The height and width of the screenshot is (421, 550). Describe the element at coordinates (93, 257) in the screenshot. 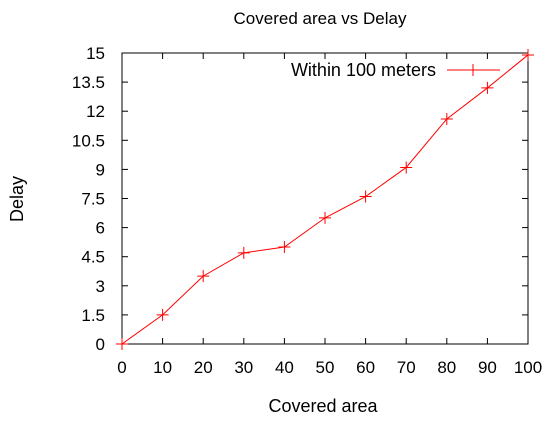

I see `y-tick-label: 4.5` at that location.